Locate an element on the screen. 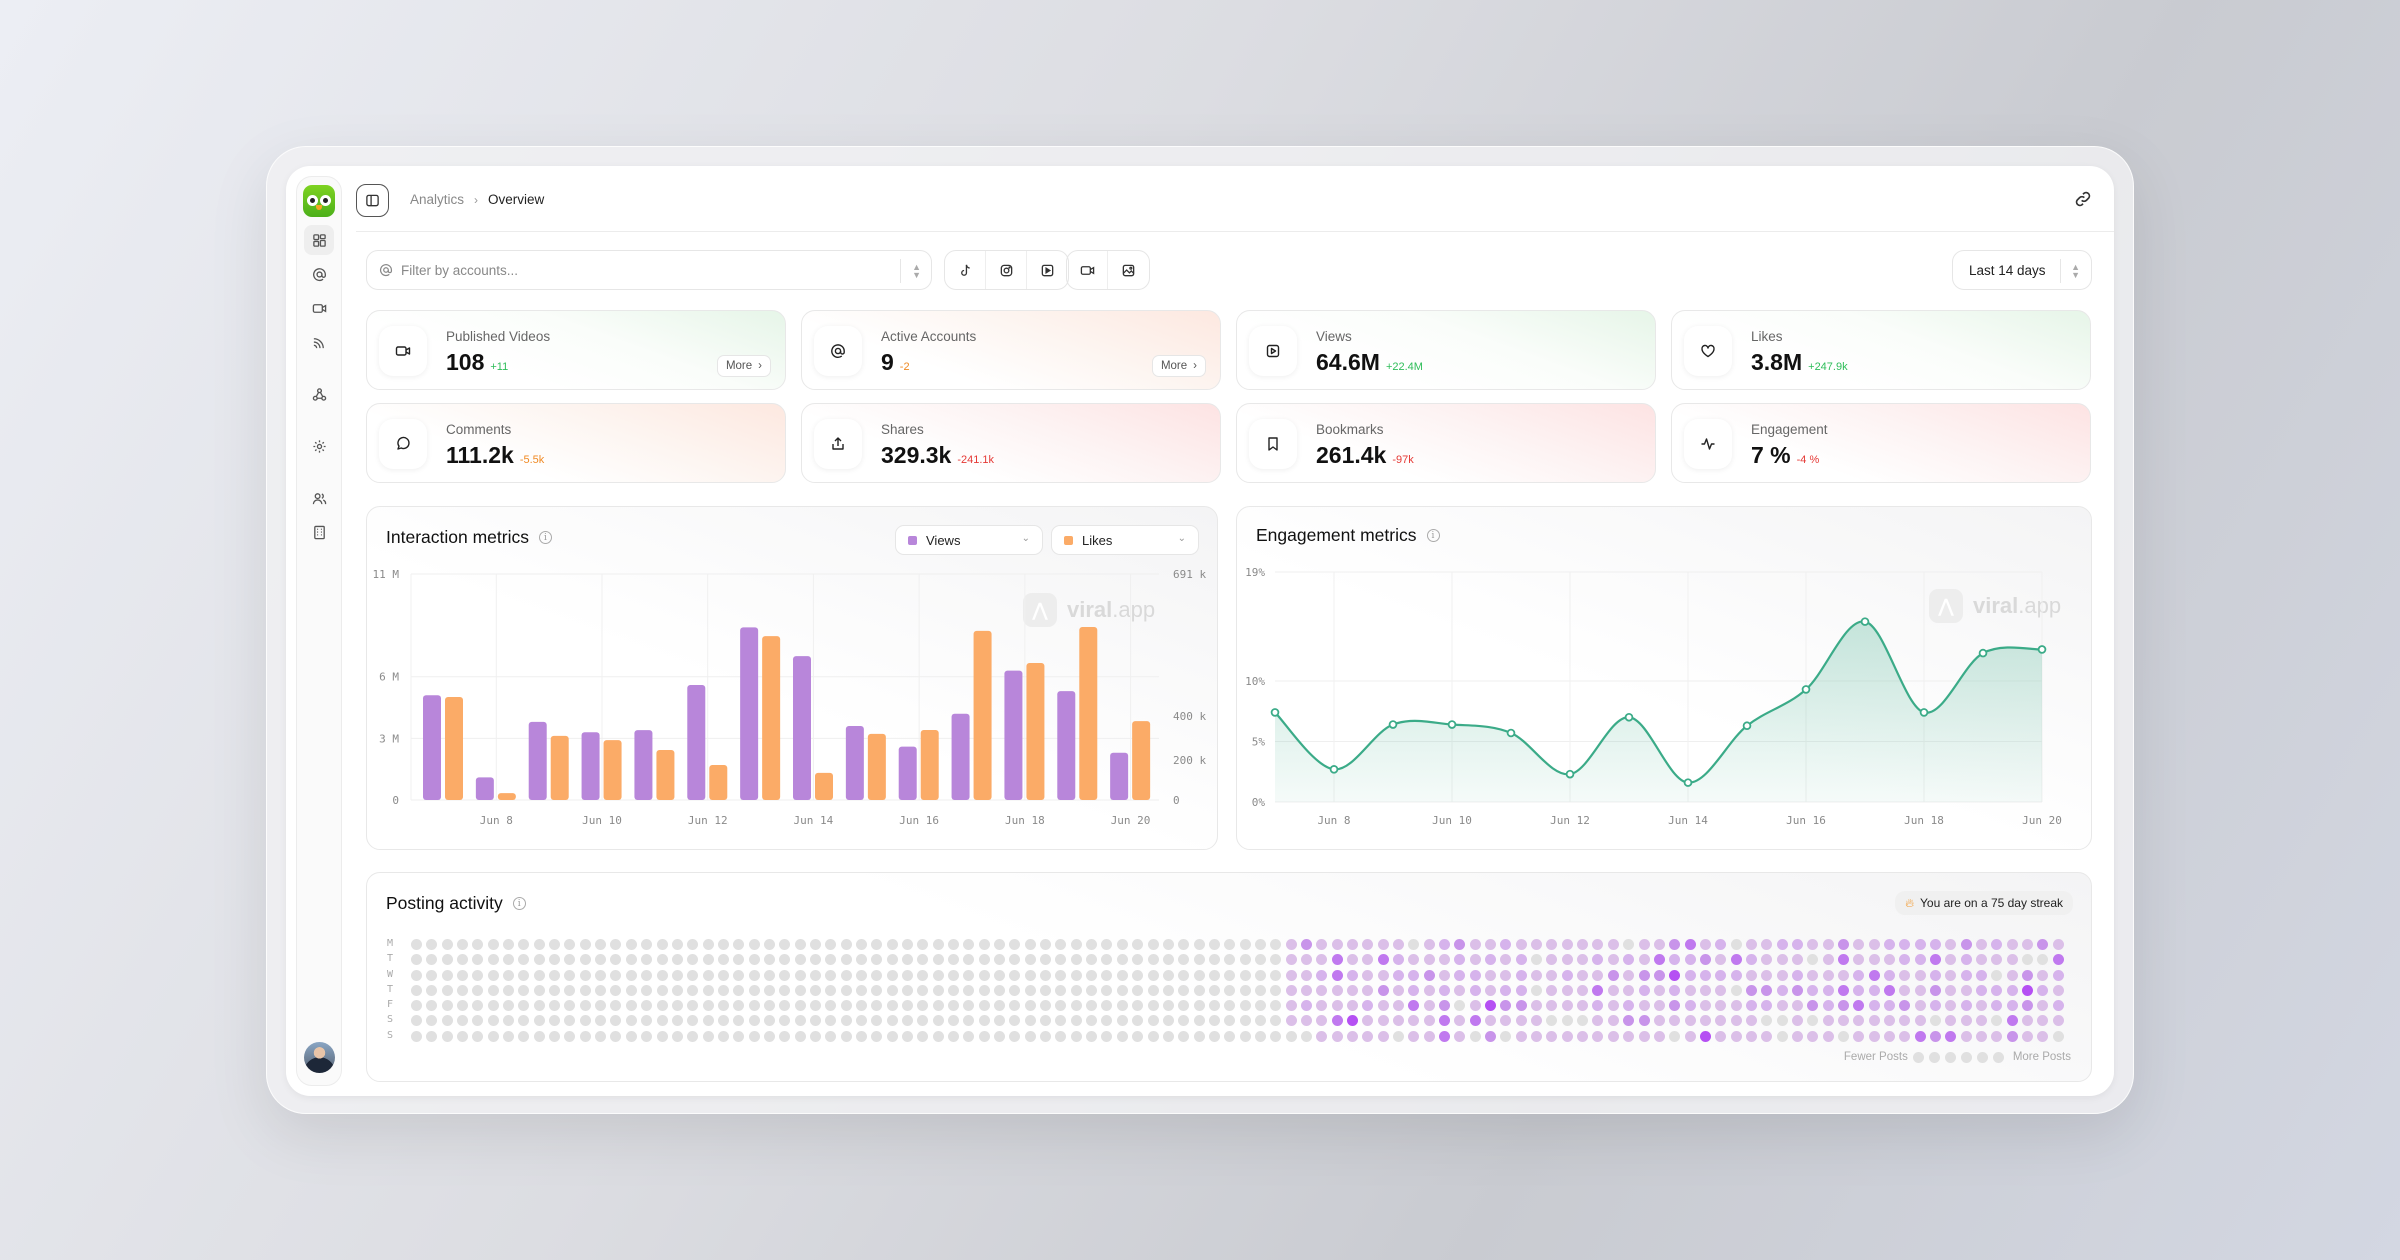  sidebar-item-accounts is located at coordinates (319, 274).